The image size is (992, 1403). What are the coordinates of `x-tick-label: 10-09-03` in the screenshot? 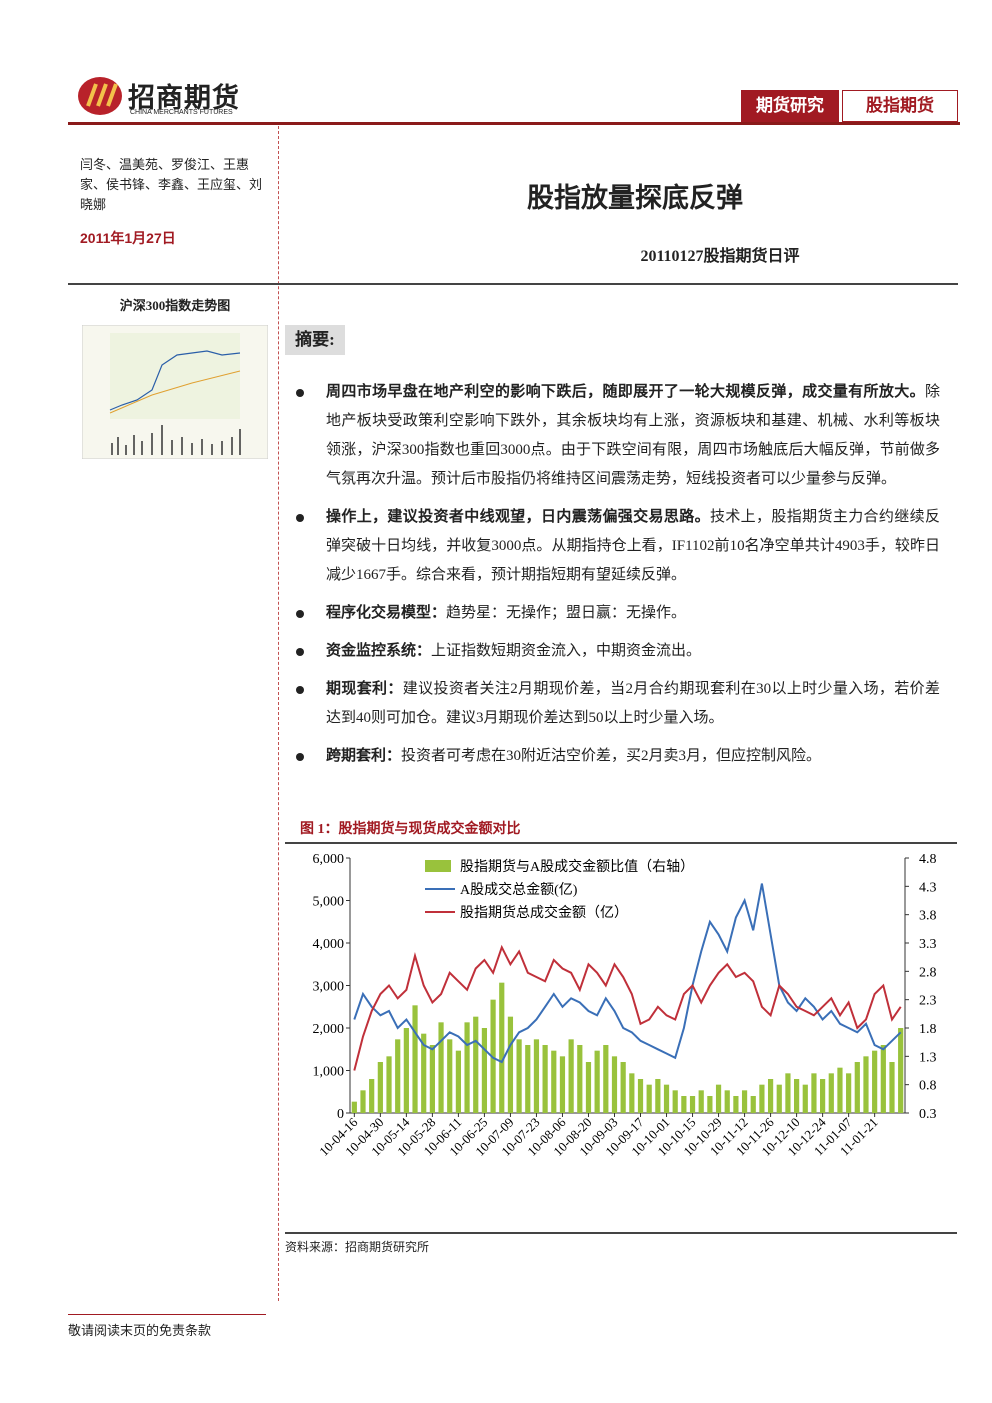 It's located at (598, 1137).